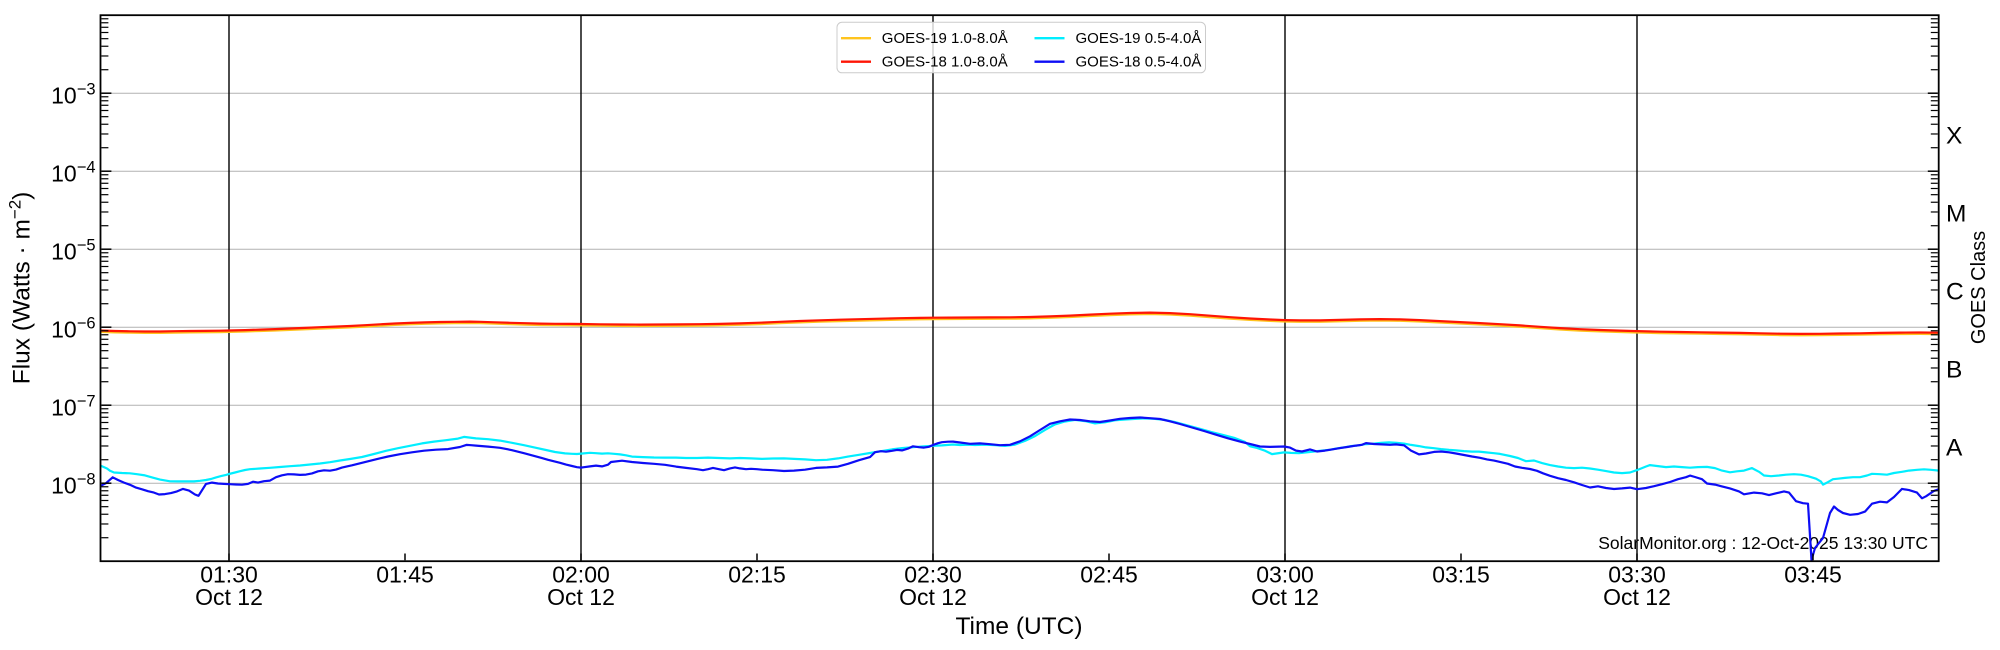  What do you see at coordinates (1954, 448) in the screenshot?
I see `svg-text: A` at bounding box center [1954, 448].